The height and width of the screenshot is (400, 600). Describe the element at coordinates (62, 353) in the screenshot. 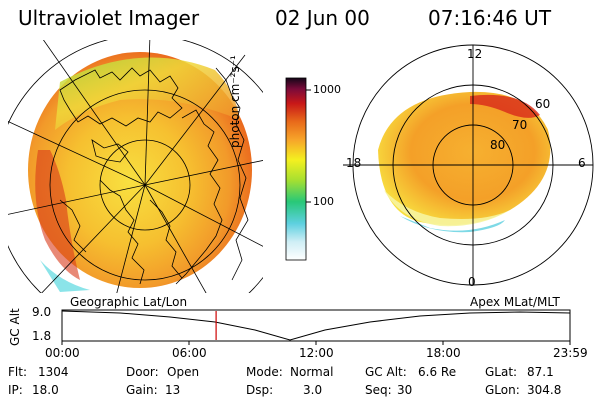

I see `xtick-0000: 00:00` at that location.